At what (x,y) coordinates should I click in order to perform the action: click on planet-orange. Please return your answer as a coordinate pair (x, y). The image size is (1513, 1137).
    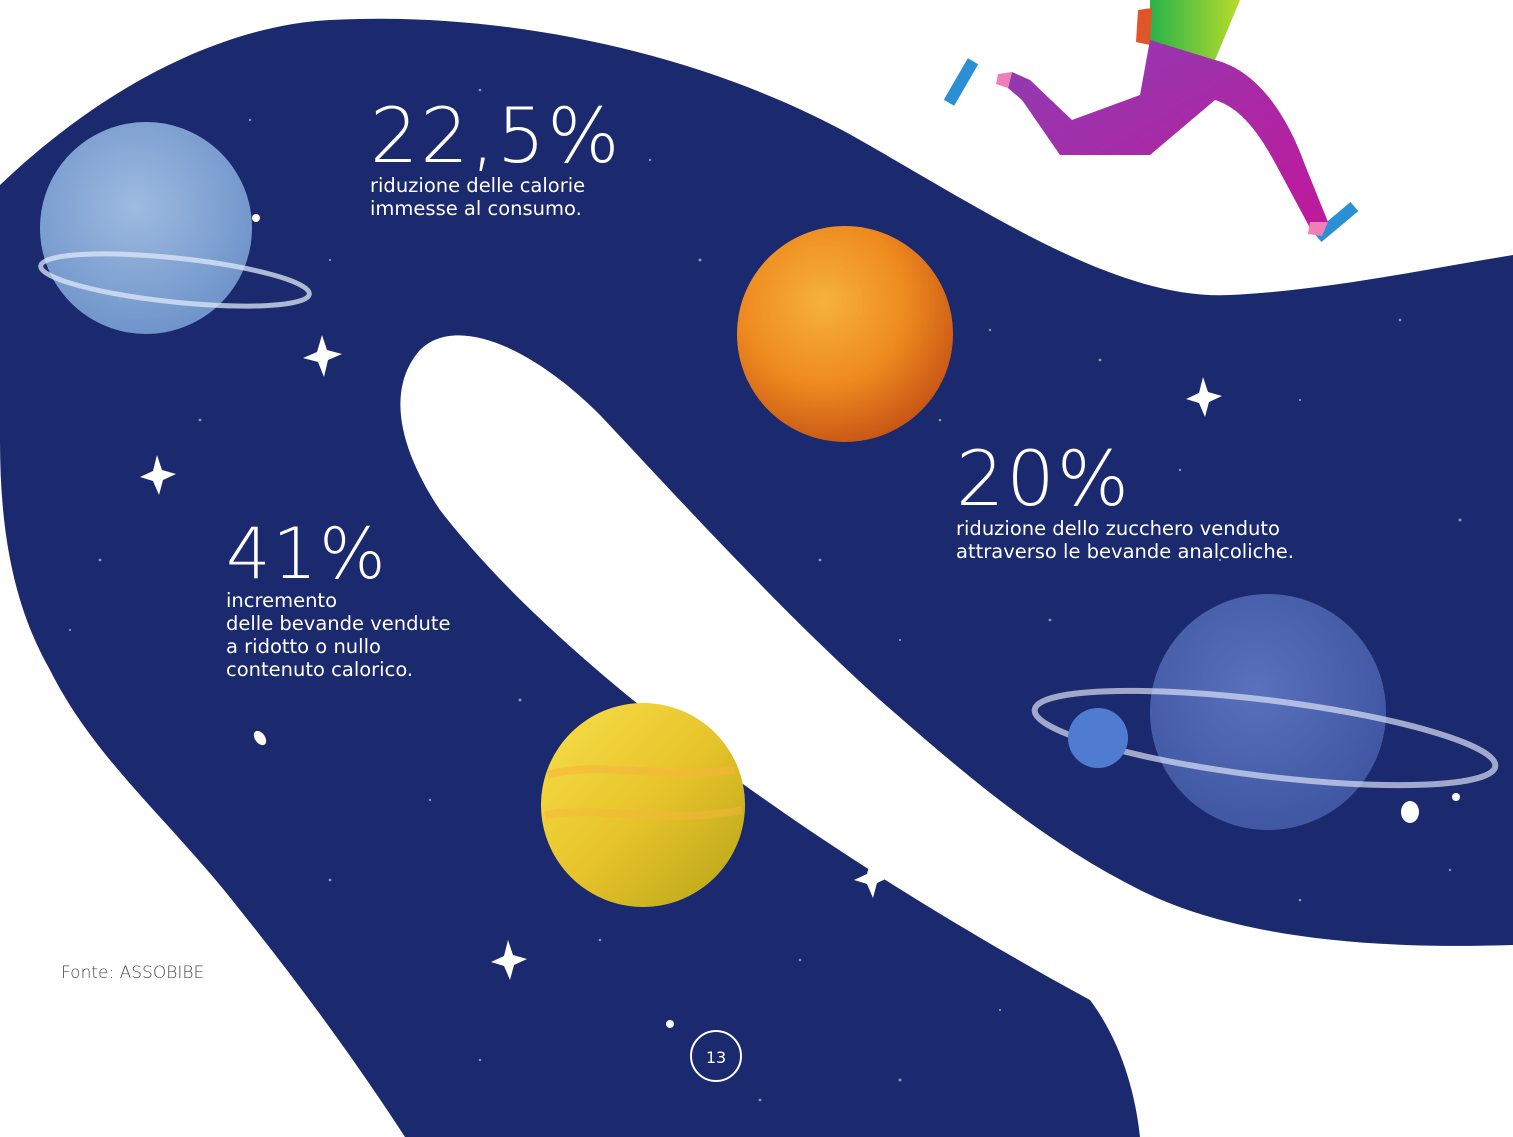
    Looking at the image, I should click on (845, 334).